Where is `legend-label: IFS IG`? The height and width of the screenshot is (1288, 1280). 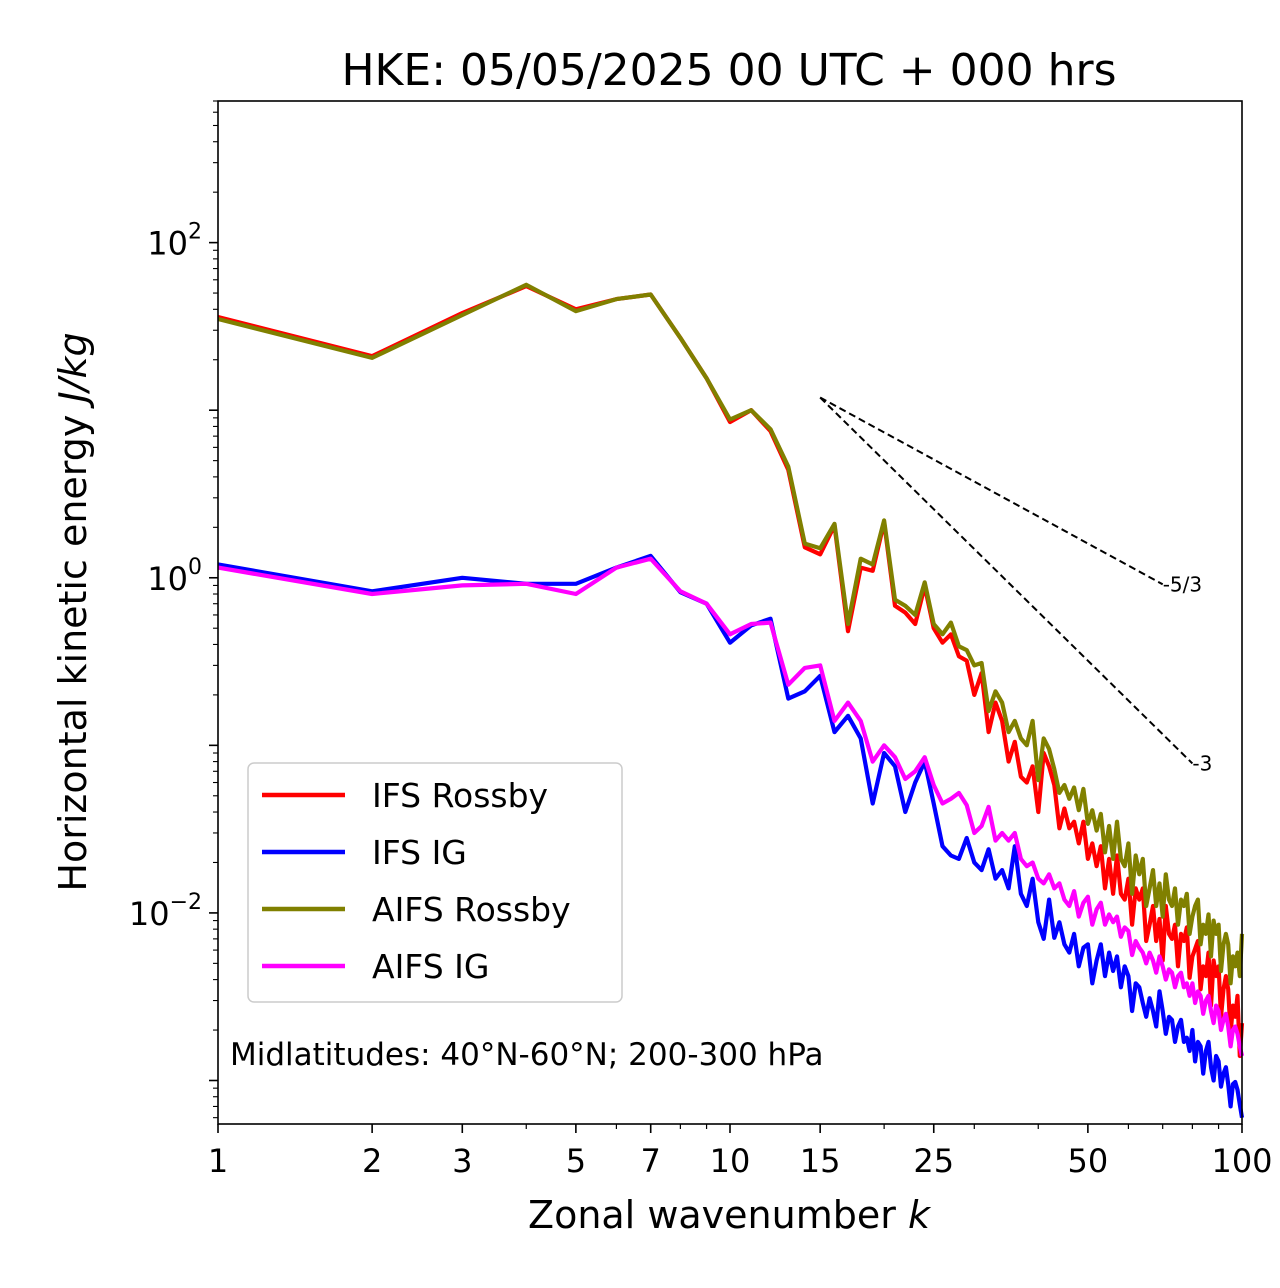 legend-label: IFS IG is located at coordinates (419, 852).